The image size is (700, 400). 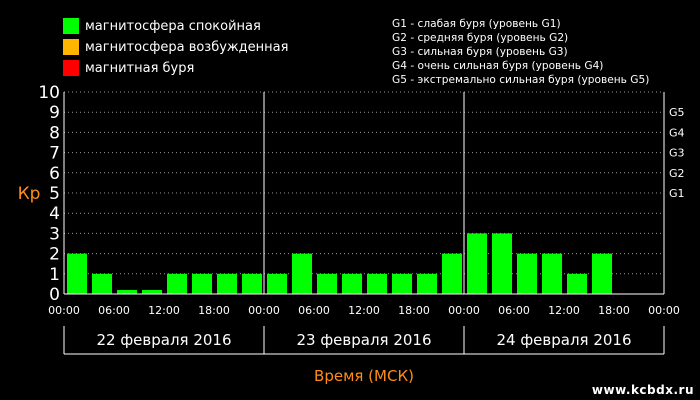 What do you see at coordinates (54, 295) in the screenshot?
I see `y-tick-label: 0` at bounding box center [54, 295].